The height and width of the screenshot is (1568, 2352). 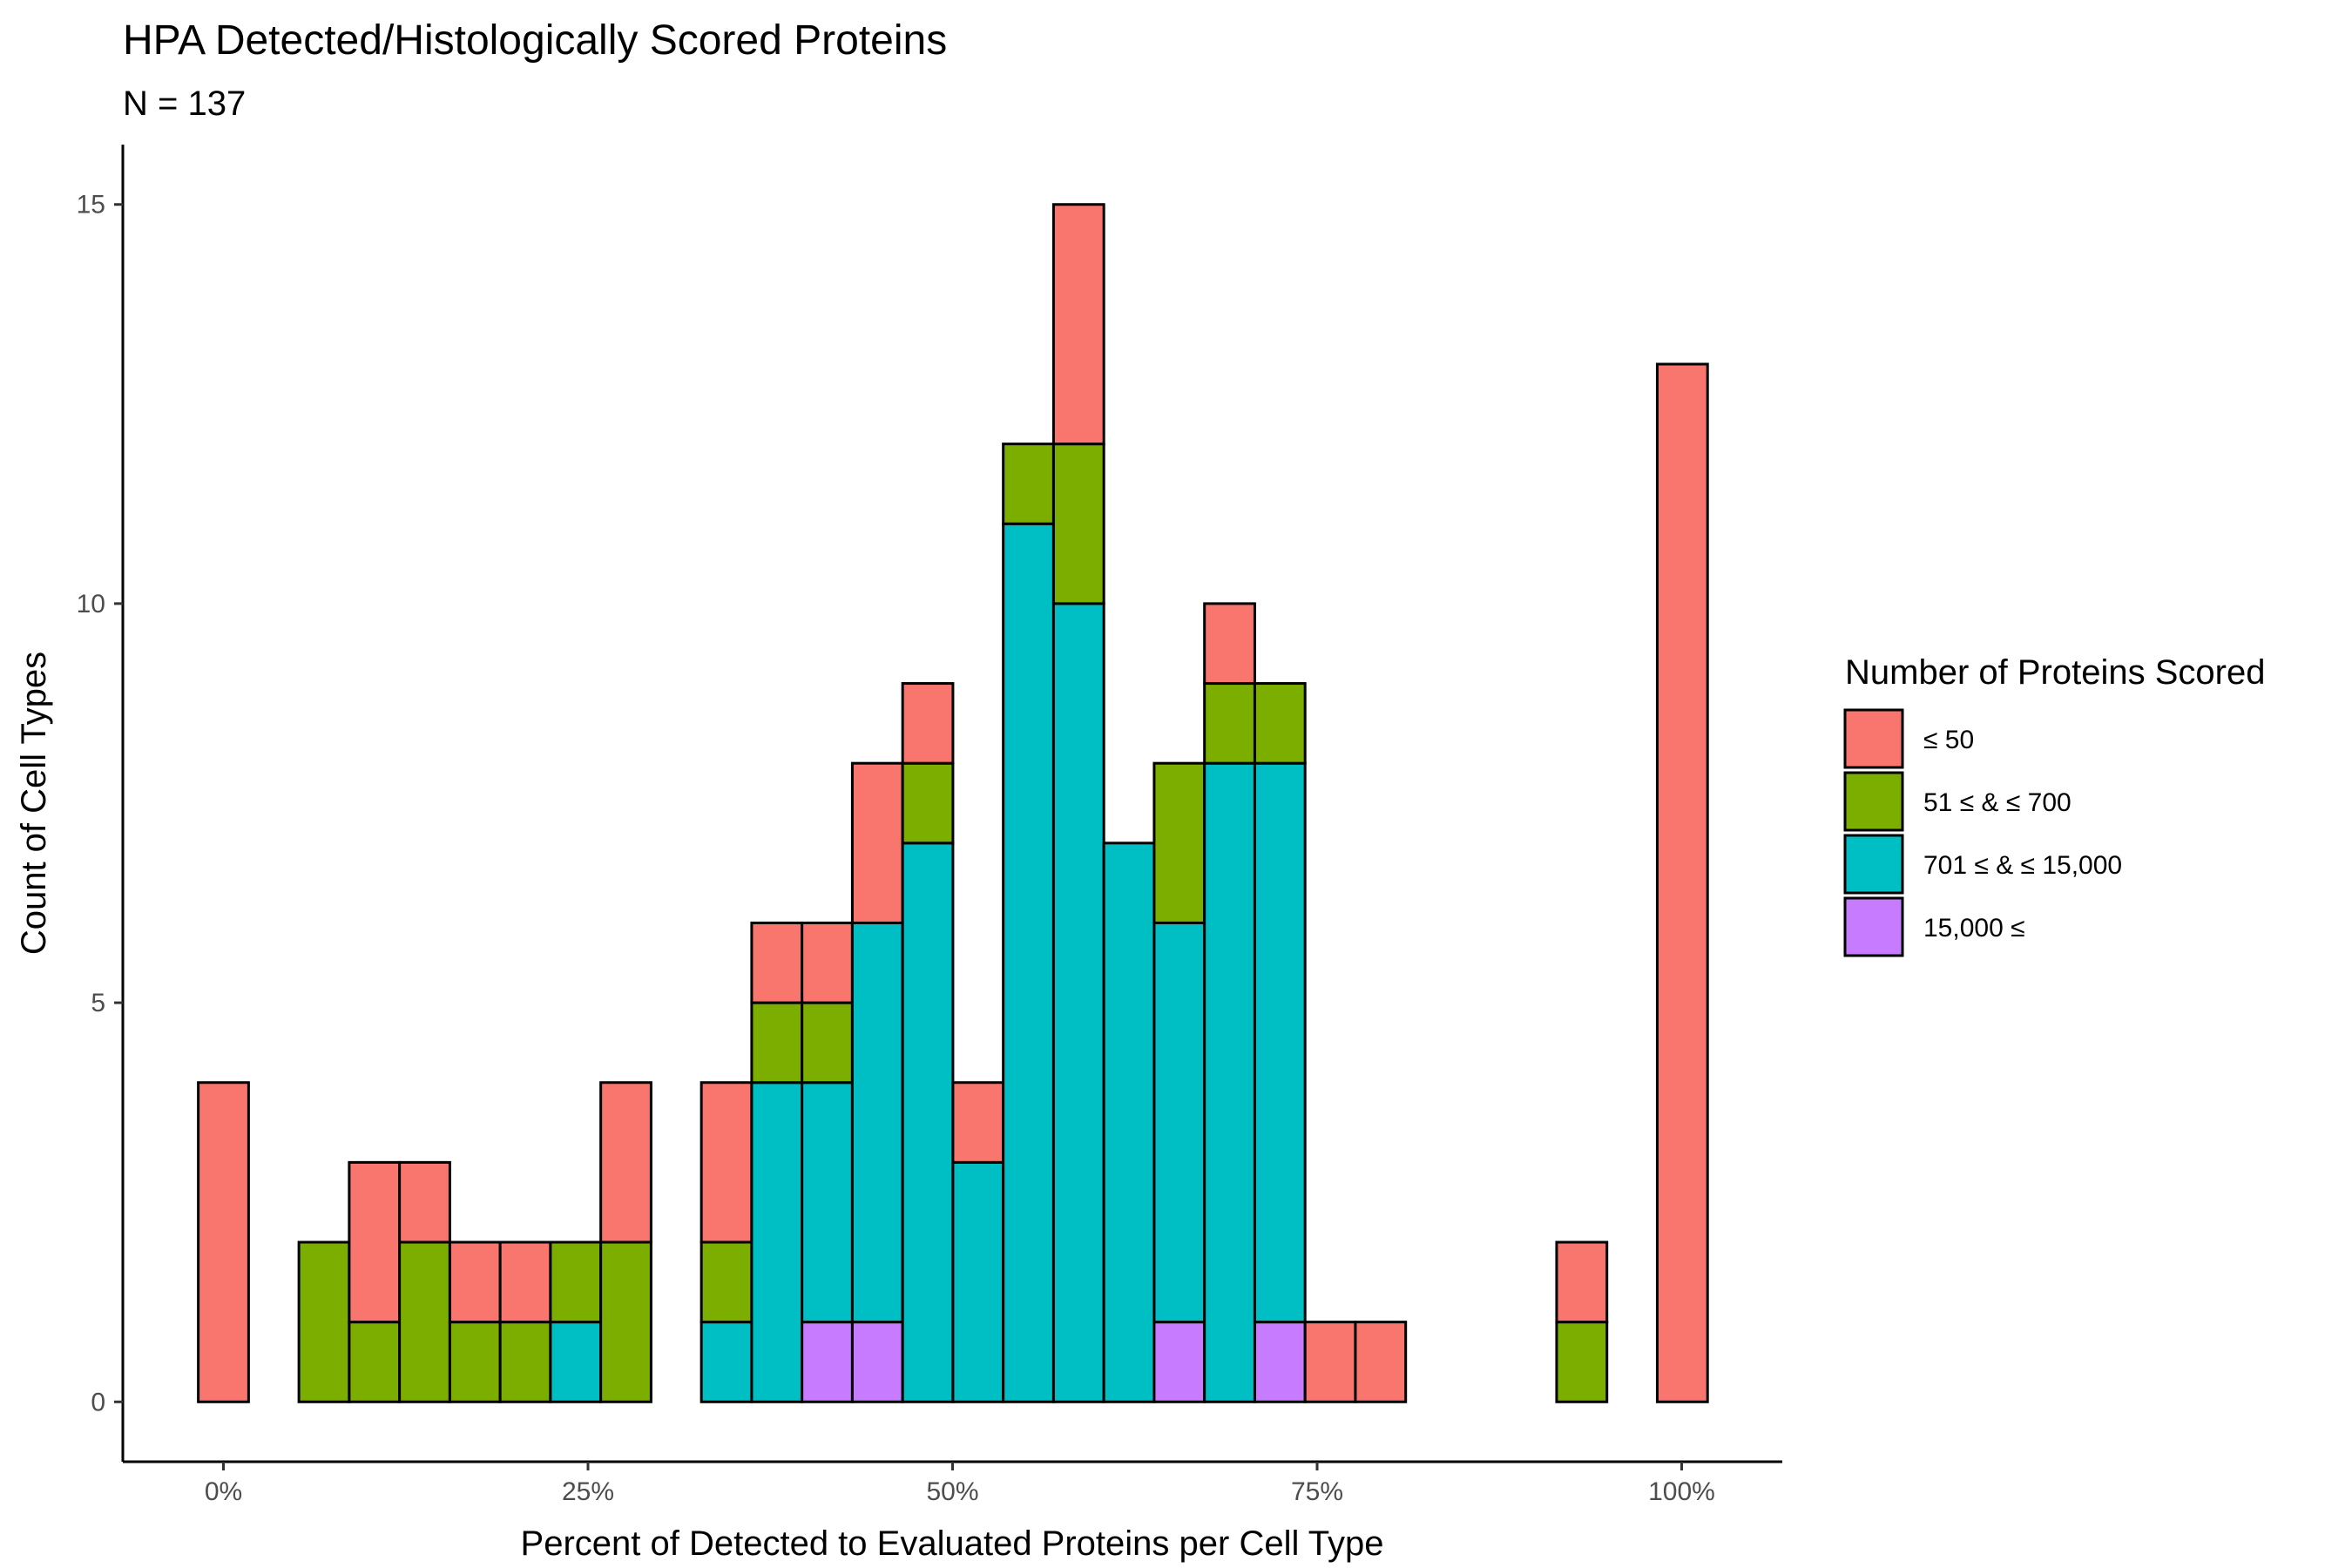 What do you see at coordinates (91, 604) in the screenshot?
I see `y-tick-label: 10` at bounding box center [91, 604].